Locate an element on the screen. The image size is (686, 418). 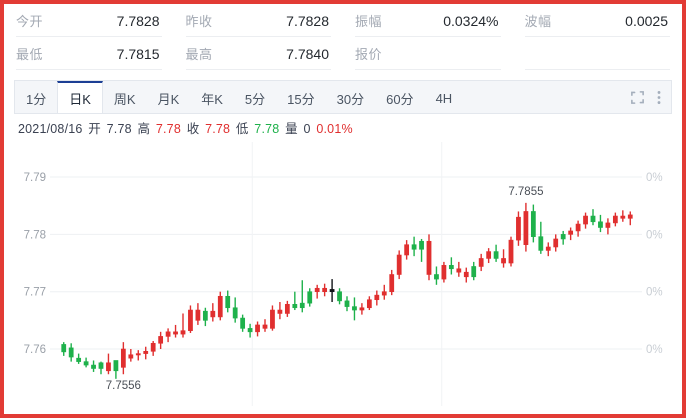
timeframe-tabbar: 1分 日K 周K 月K 年K 5分 15分 30分 60分 4H is located at coordinates (343, 97).